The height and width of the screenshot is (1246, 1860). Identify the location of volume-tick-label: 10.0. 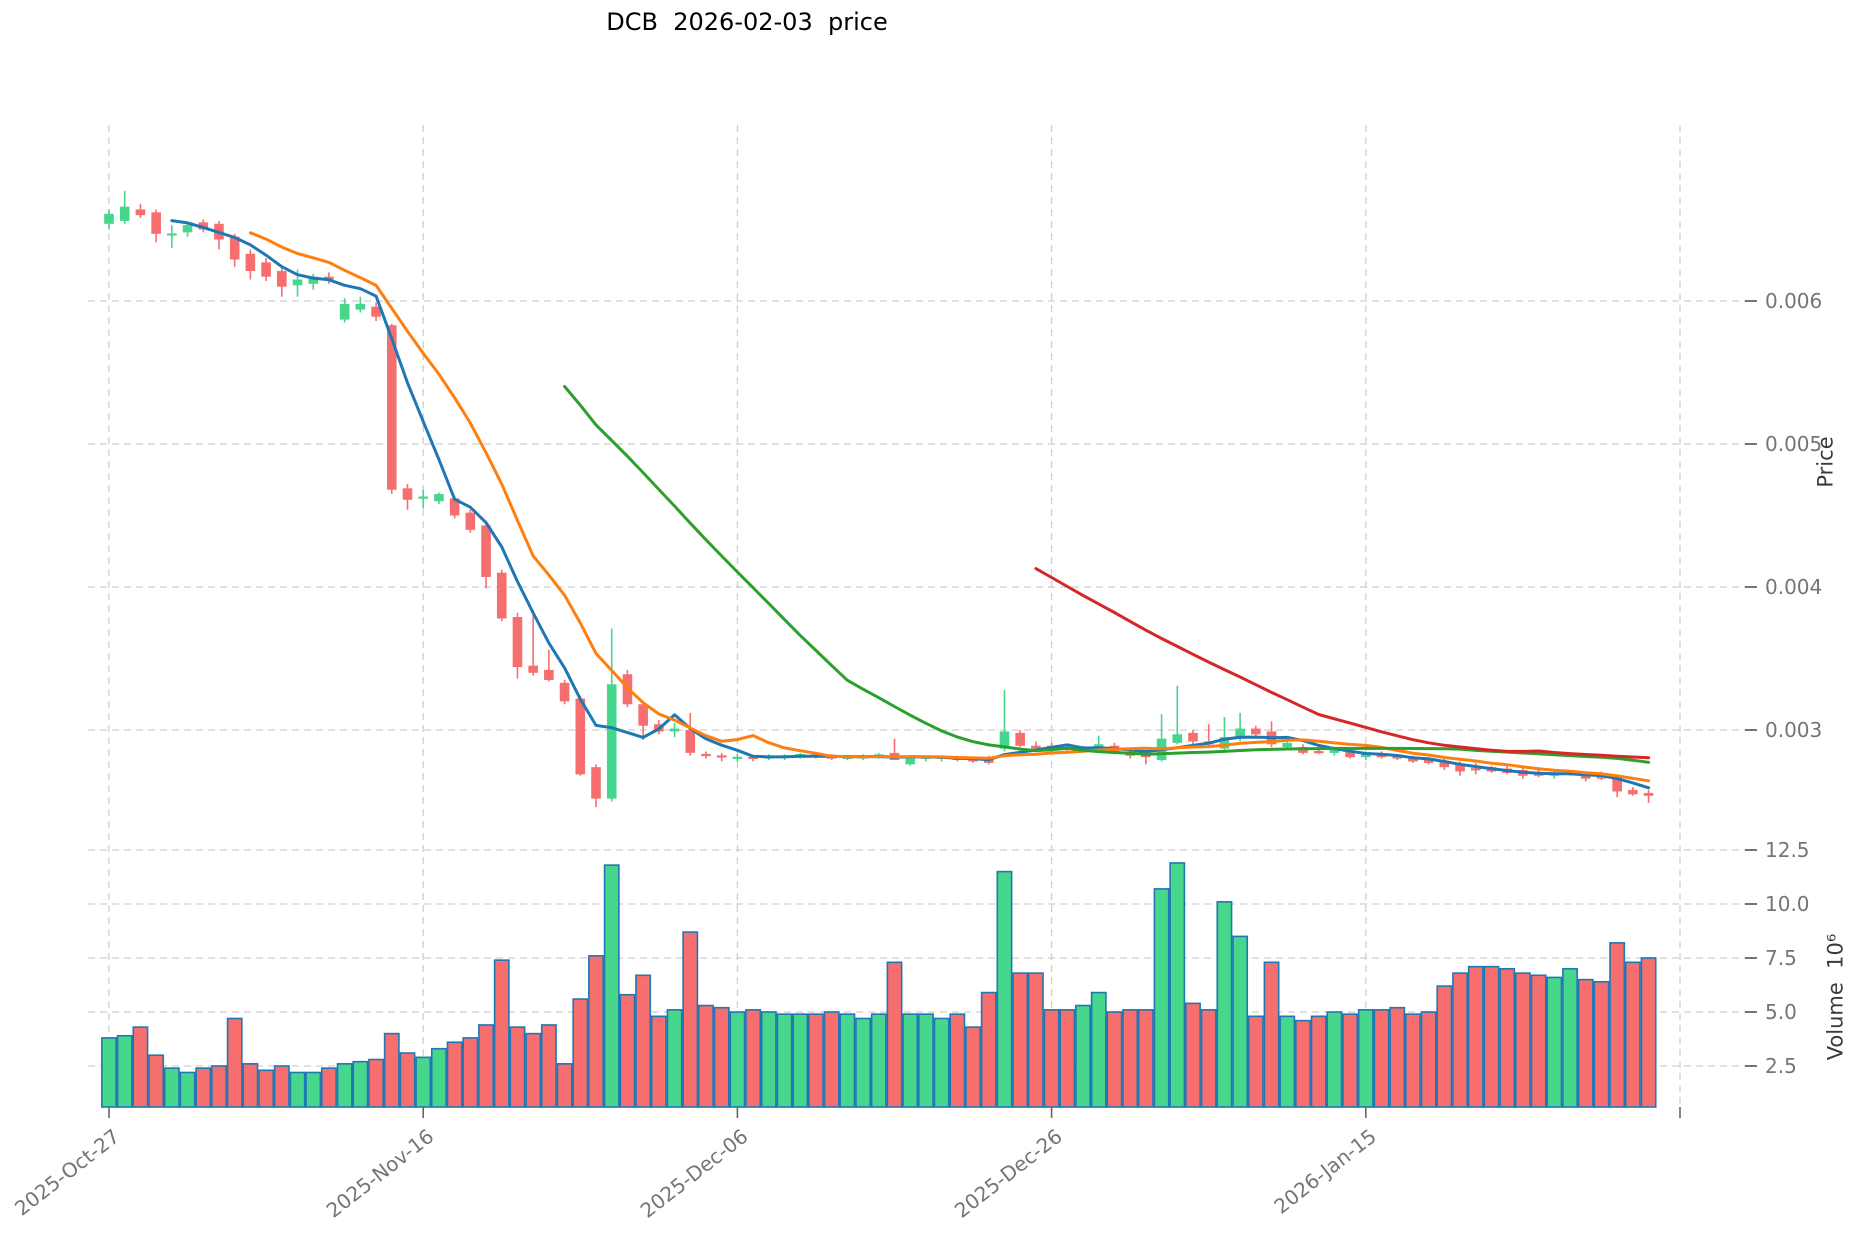
(1787, 904).